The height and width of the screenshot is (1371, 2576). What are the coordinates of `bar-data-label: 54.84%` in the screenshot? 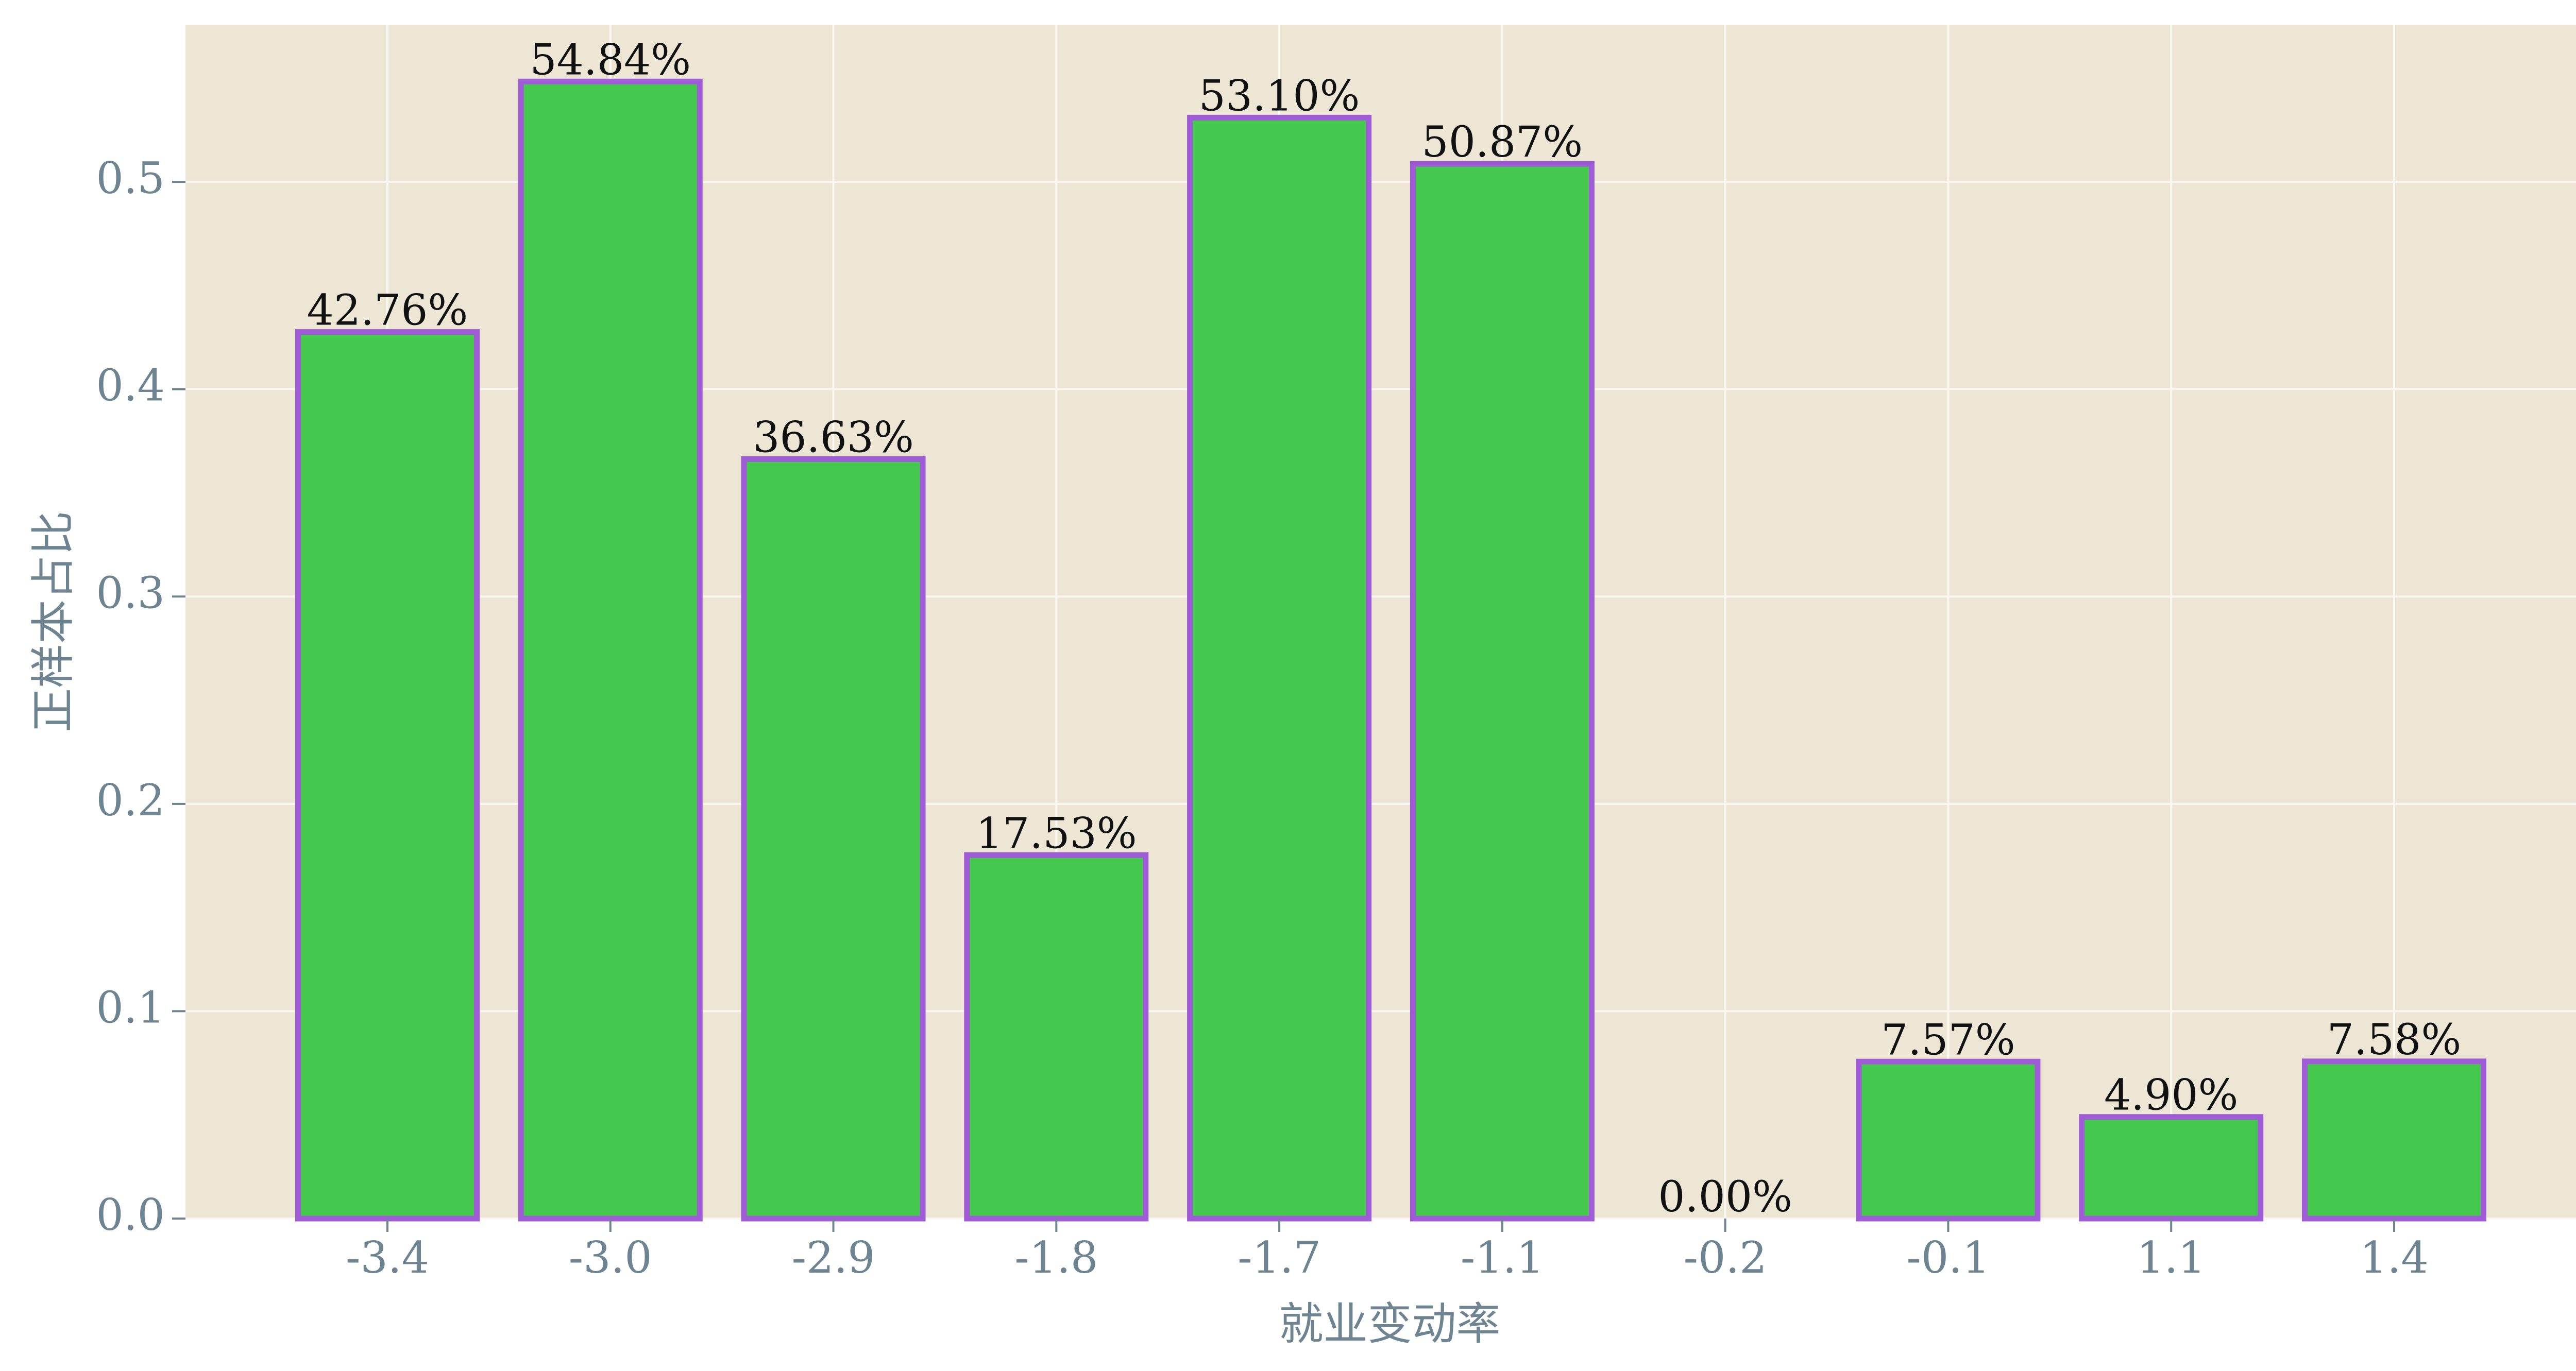 It's located at (610, 60).